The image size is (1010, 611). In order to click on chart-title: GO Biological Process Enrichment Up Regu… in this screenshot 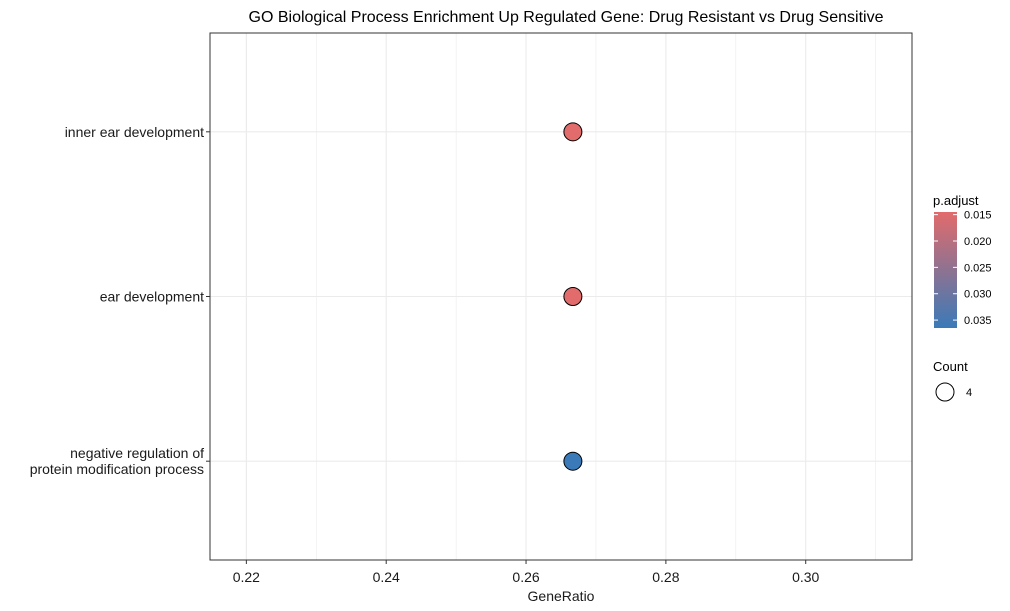, I will do `click(566, 17)`.